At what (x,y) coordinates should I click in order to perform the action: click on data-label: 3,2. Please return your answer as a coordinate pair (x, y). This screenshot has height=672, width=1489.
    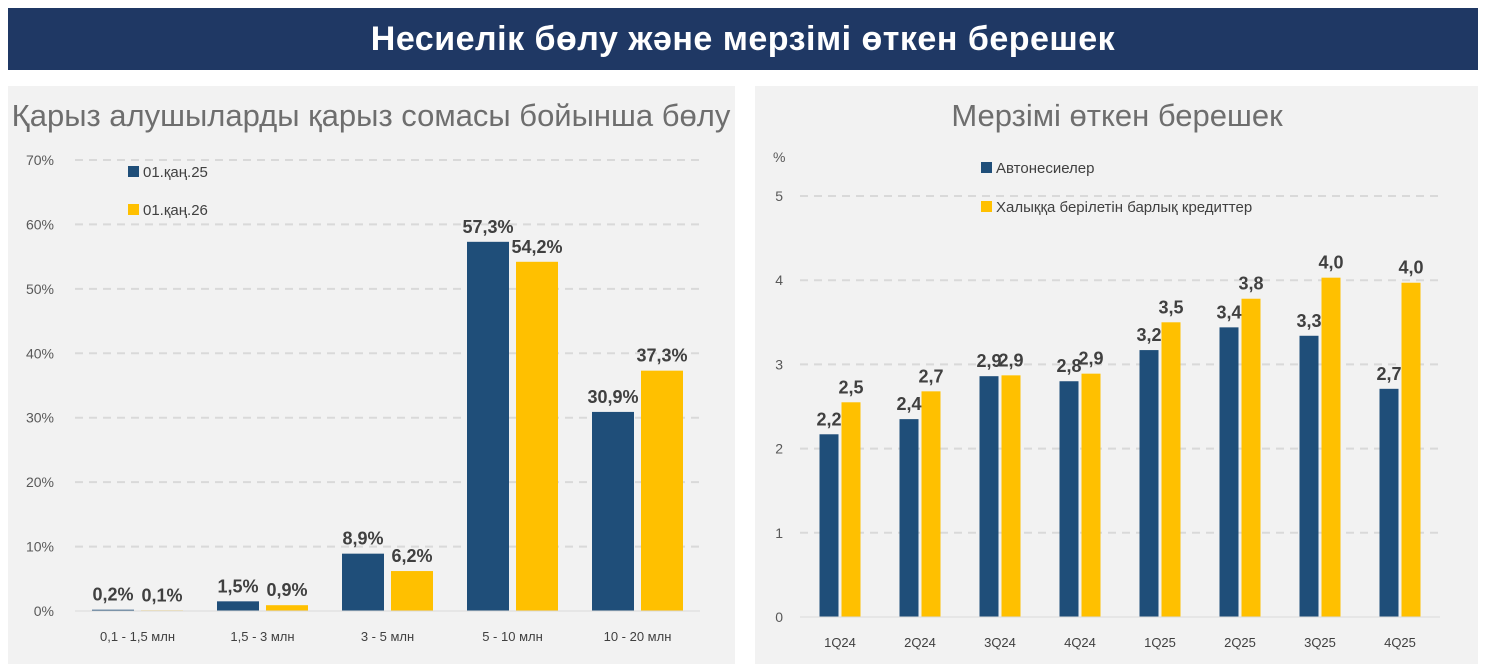
    Looking at the image, I should click on (1148, 335).